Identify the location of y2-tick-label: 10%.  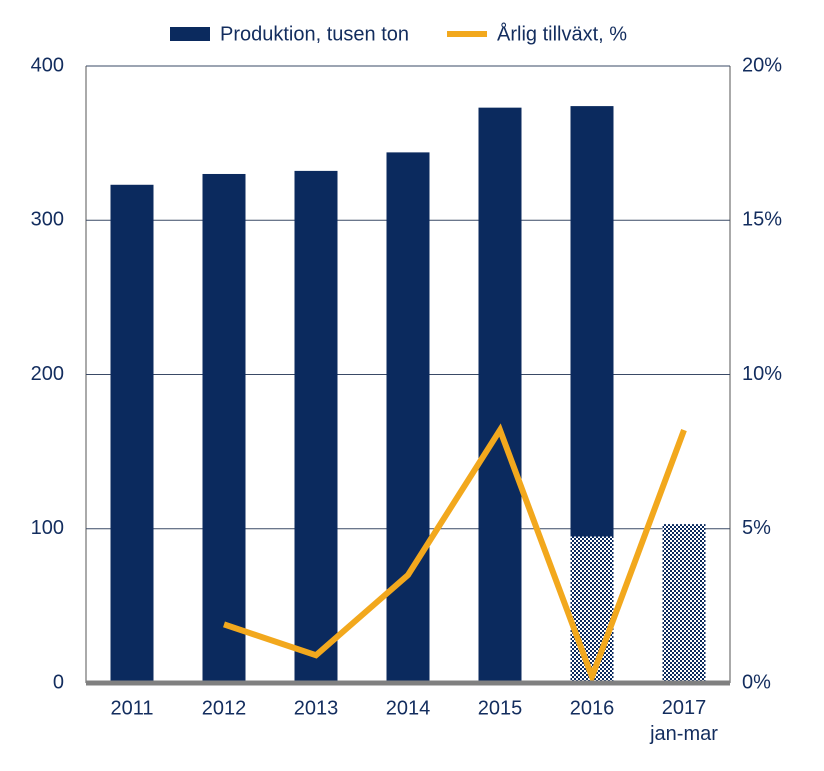
(762, 374).